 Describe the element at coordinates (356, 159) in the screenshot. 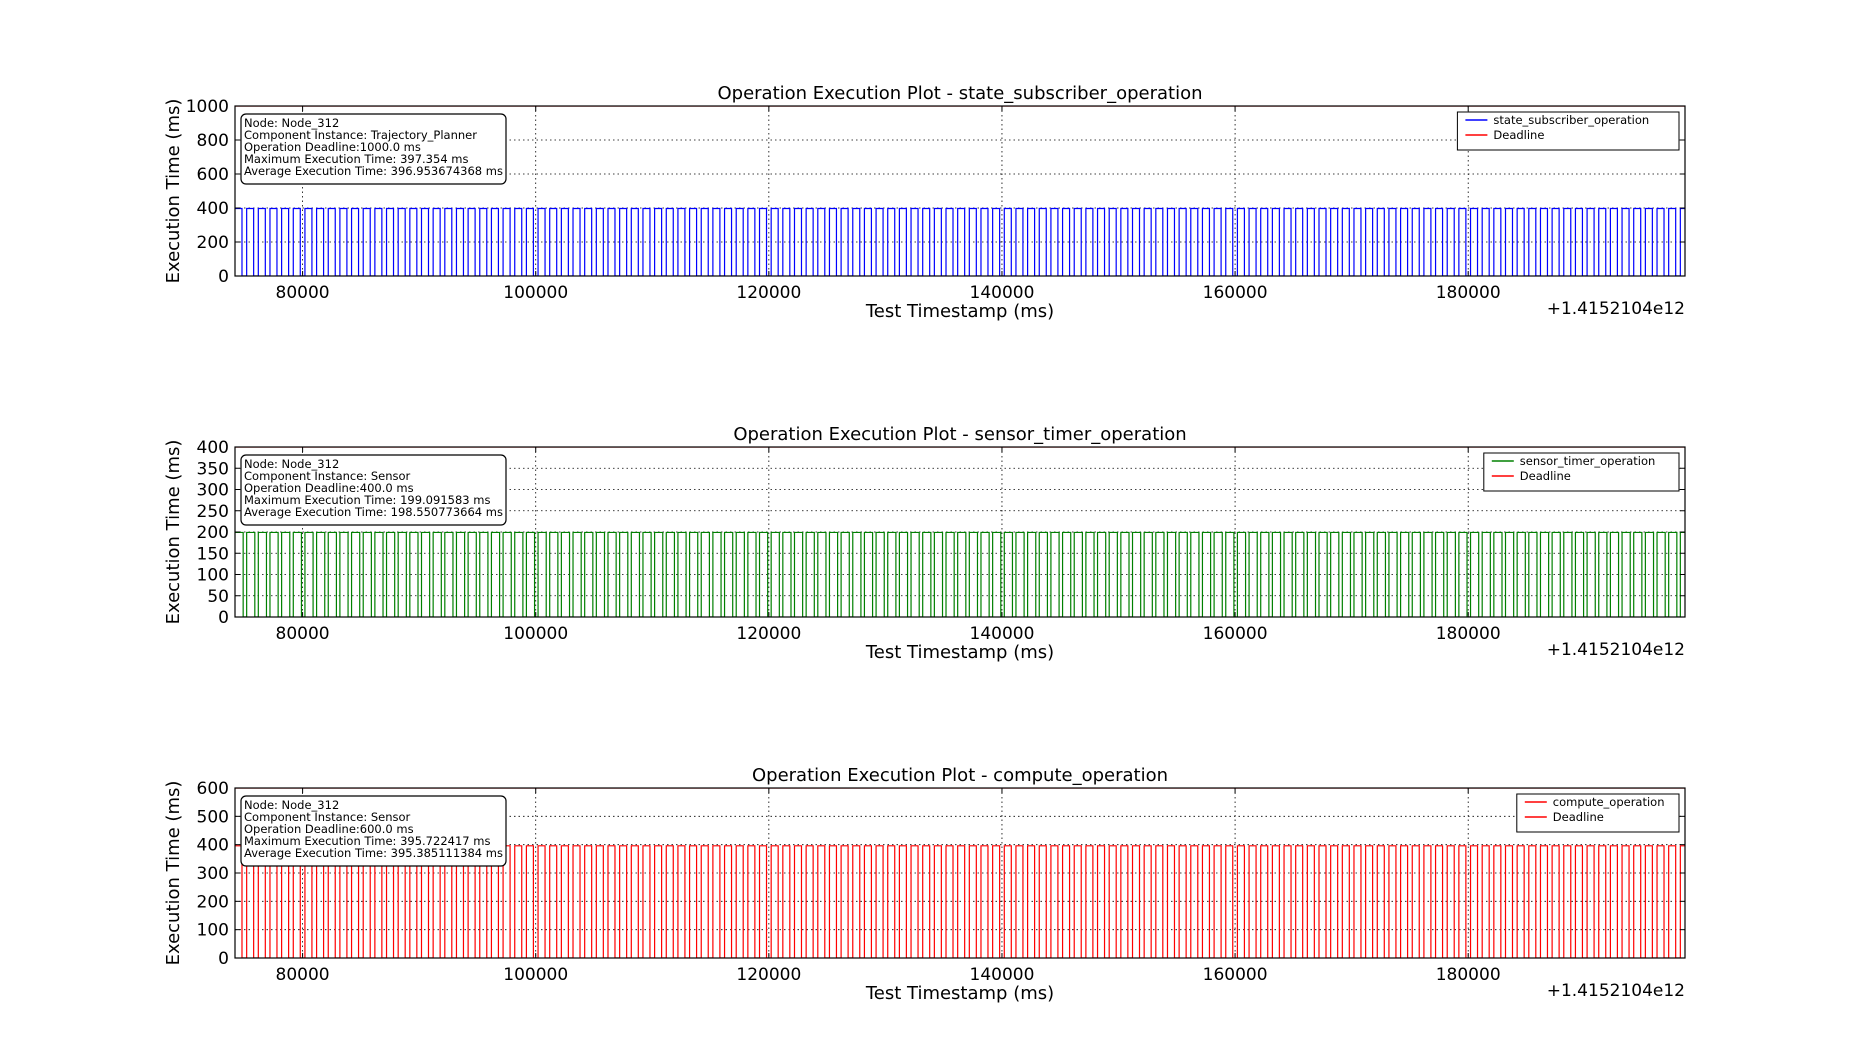

I see `info-line: Maximum Execution Time: 397.354 ms` at that location.